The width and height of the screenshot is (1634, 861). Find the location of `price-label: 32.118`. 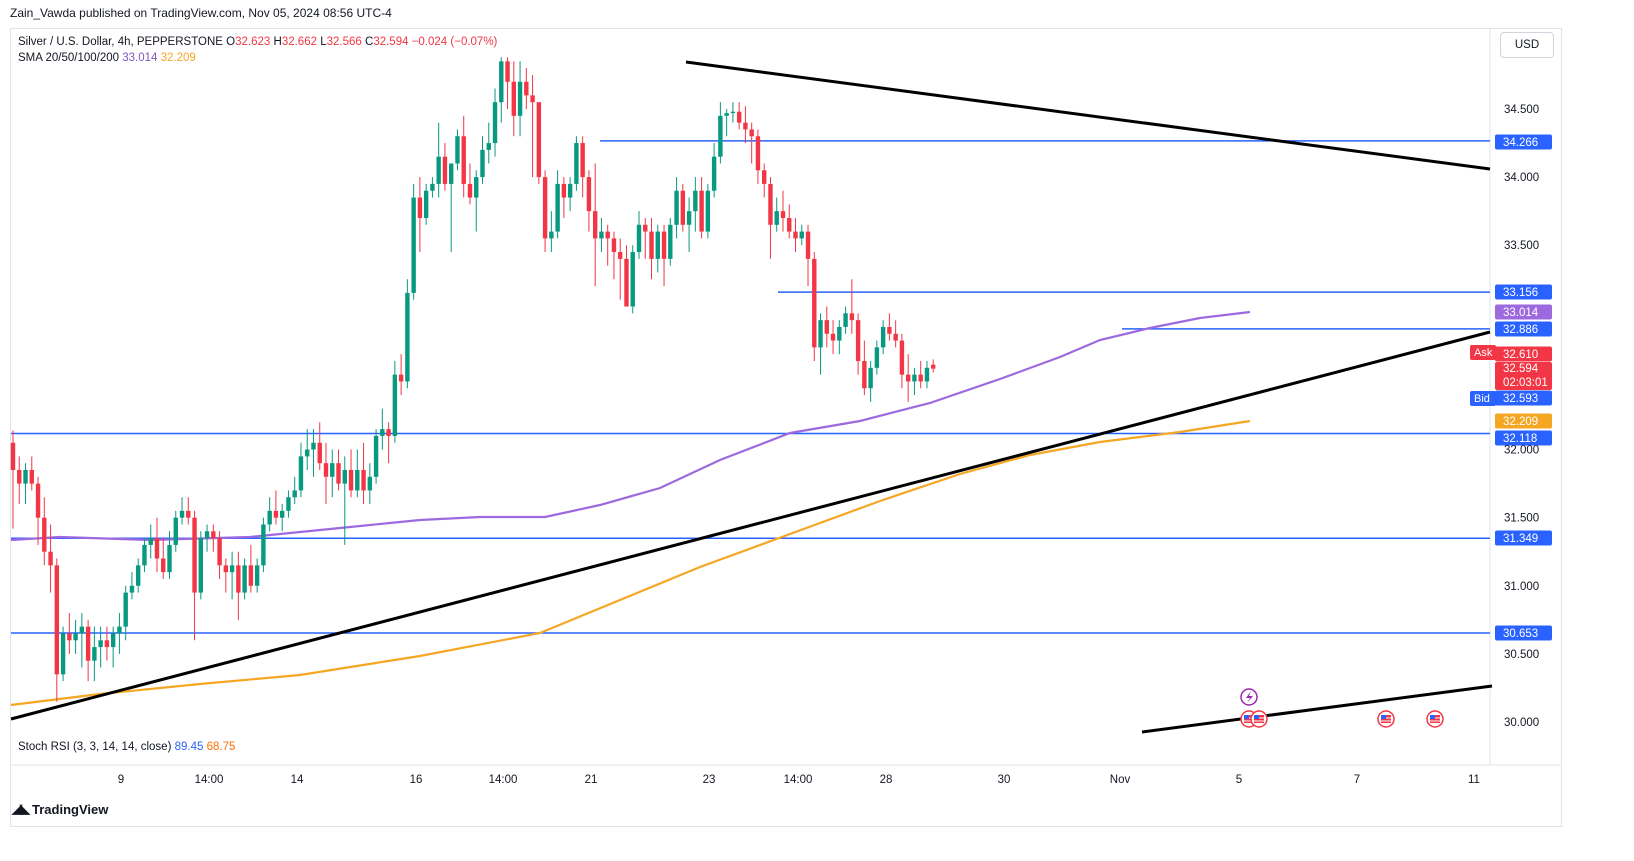

price-label: 32.118 is located at coordinates (1520, 439).